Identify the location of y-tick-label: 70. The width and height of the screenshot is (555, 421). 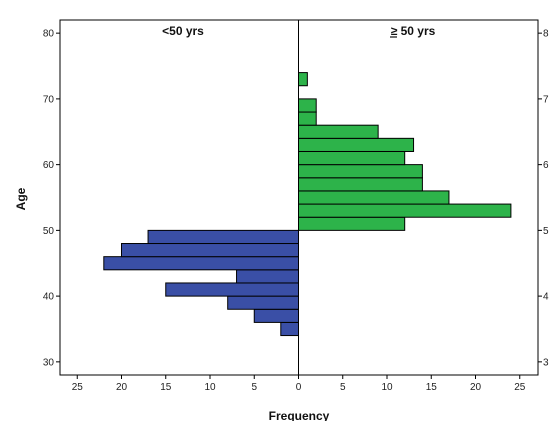
(49, 99).